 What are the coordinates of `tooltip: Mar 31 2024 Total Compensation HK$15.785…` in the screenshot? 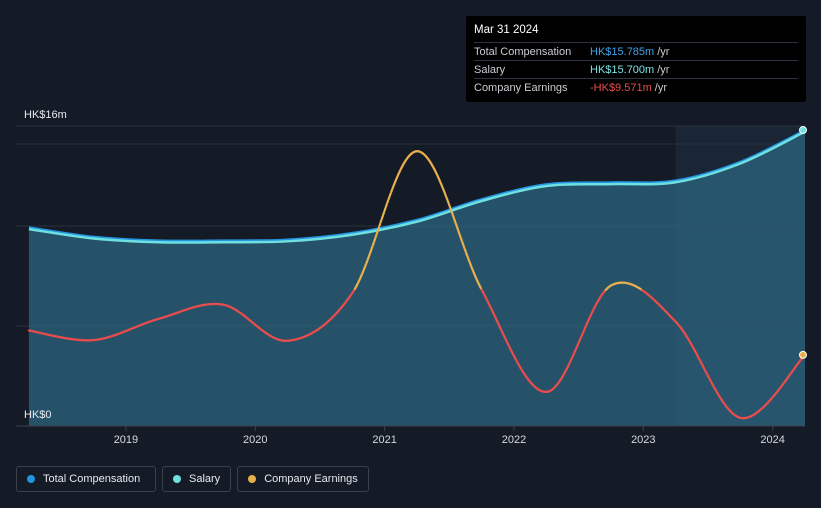 It's located at (636, 59).